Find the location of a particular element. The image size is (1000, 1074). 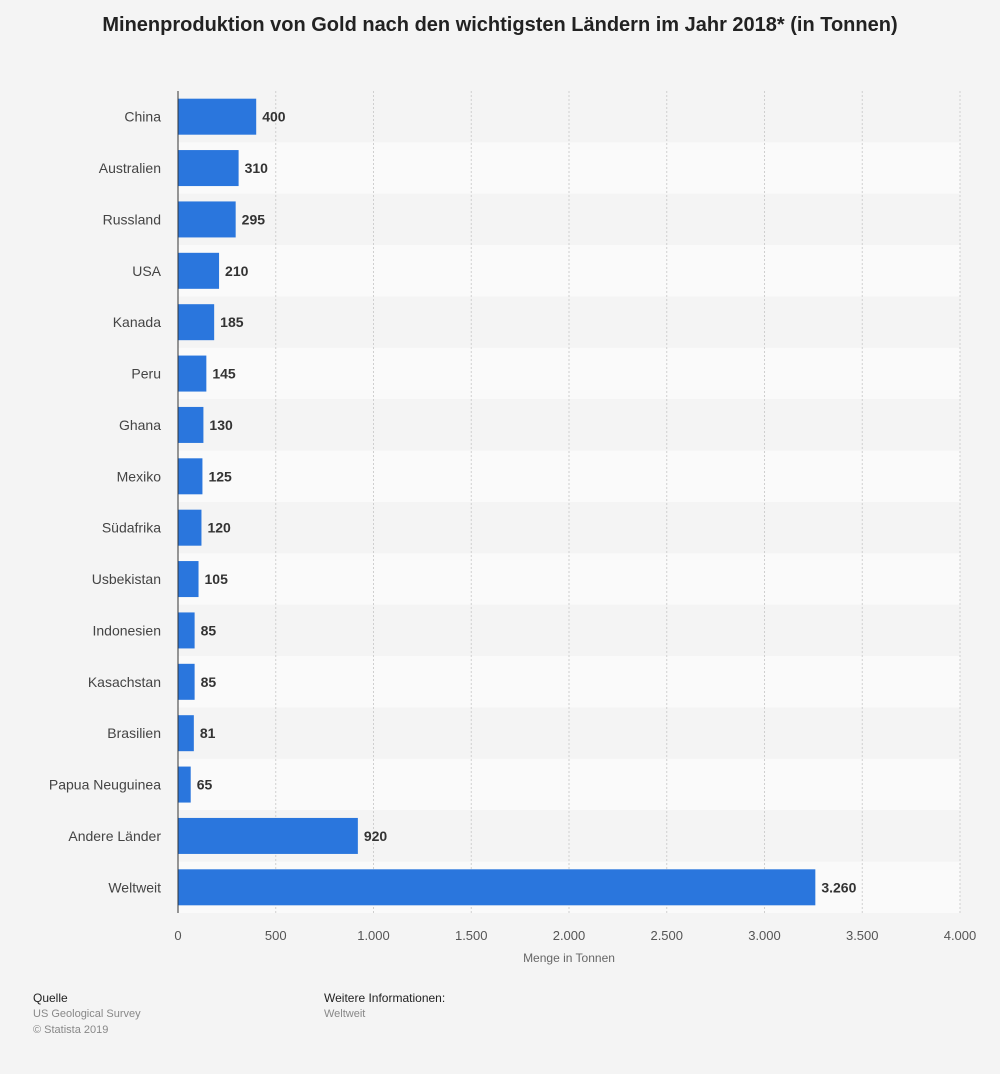

value-label: 3.260 is located at coordinates (838, 887).